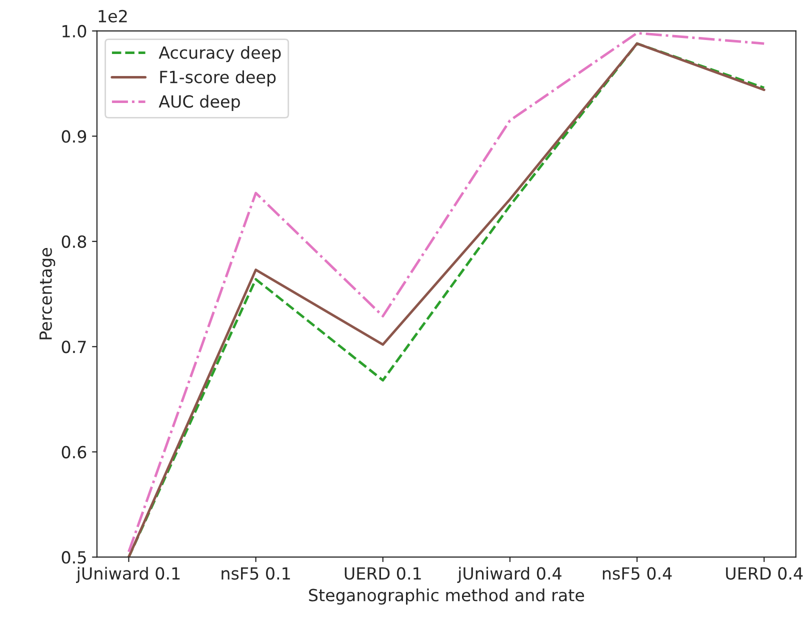 The height and width of the screenshot is (619, 808). What do you see at coordinates (256, 573) in the screenshot?
I see `x-tick-label: nsF5 0.1` at bounding box center [256, 573].